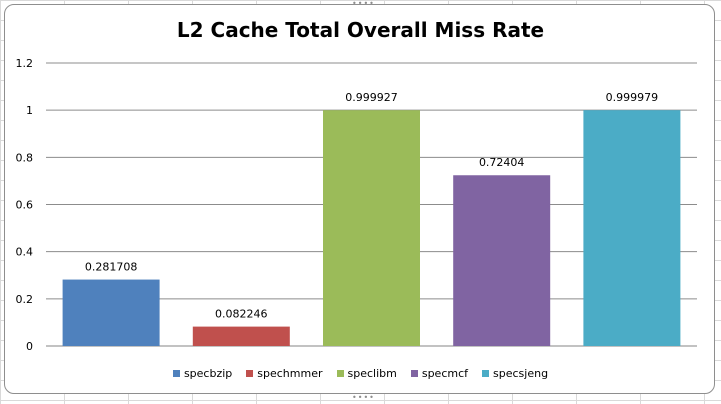 The height and width of the screenshot is (404, 721). I want to click on legend-label: specbzip, so click(208, 373).